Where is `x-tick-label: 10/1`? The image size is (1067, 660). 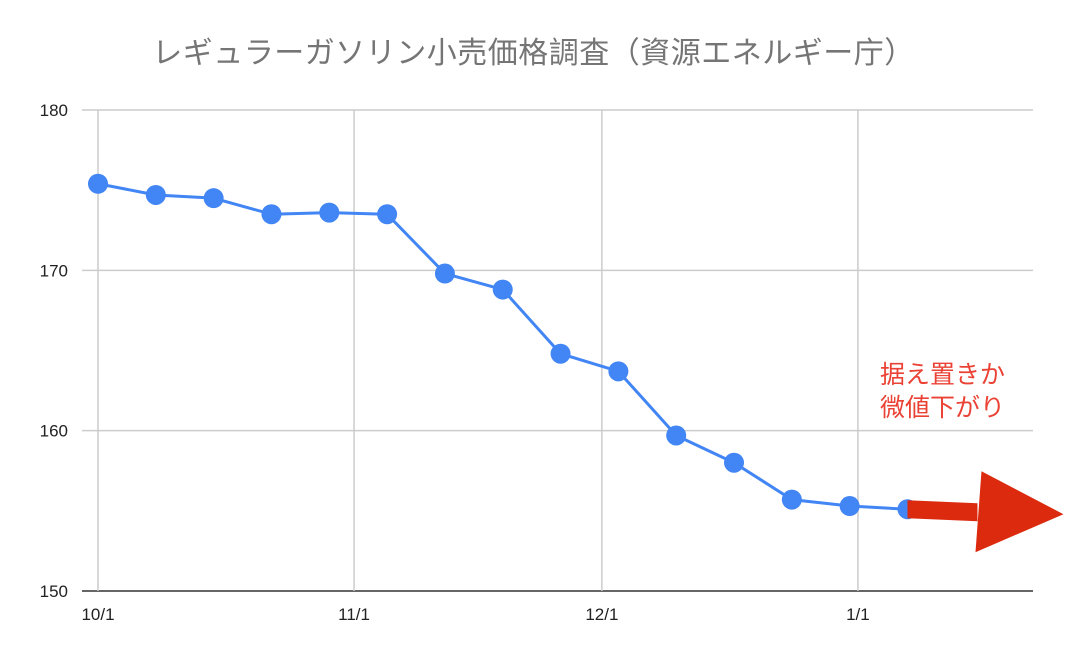 x-tick-label: 10/1 is located at coordinates (97, 614).